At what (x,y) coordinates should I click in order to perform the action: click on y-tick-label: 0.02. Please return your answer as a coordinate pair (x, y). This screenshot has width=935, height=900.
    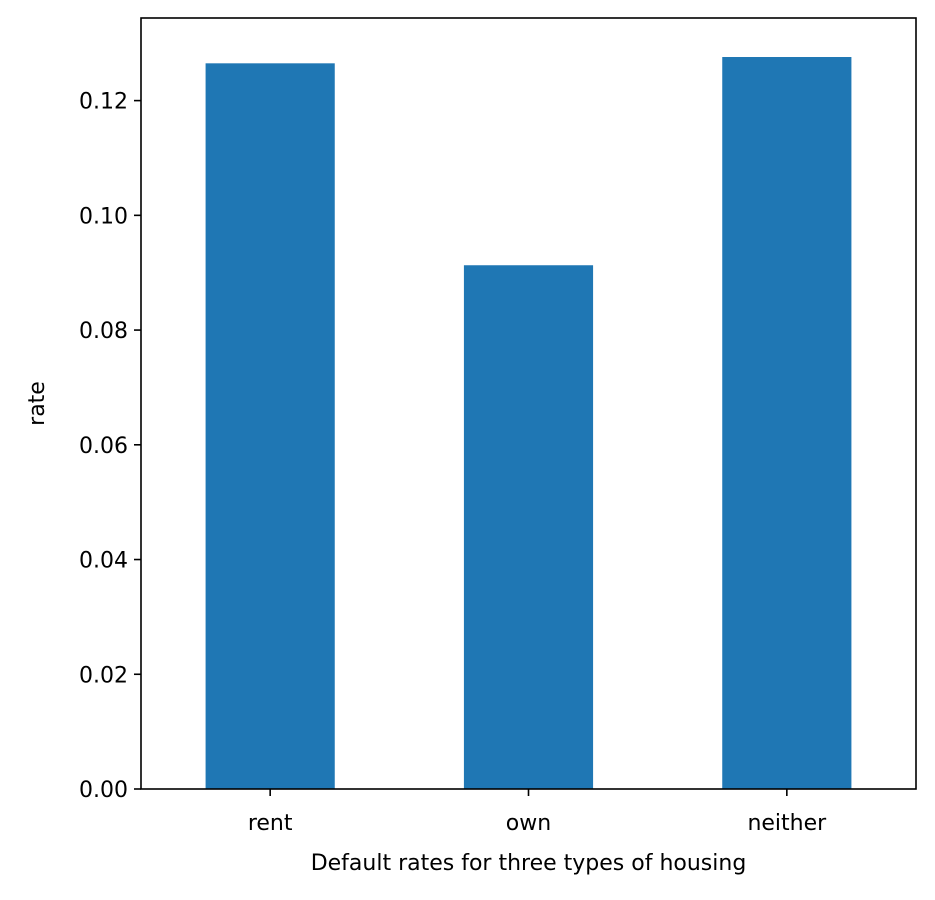
    Looking at the image, I should click on (103, 675).